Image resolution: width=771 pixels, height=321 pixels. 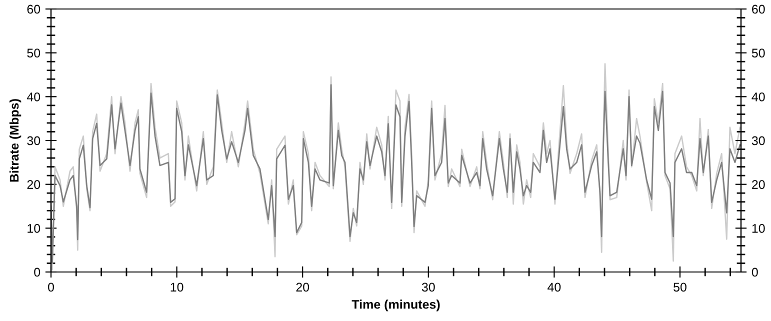 What do you see at coordinates (758, 53) in the screenshot?
I see `y2-tick-label: 50` at bounding box center [758, 53].